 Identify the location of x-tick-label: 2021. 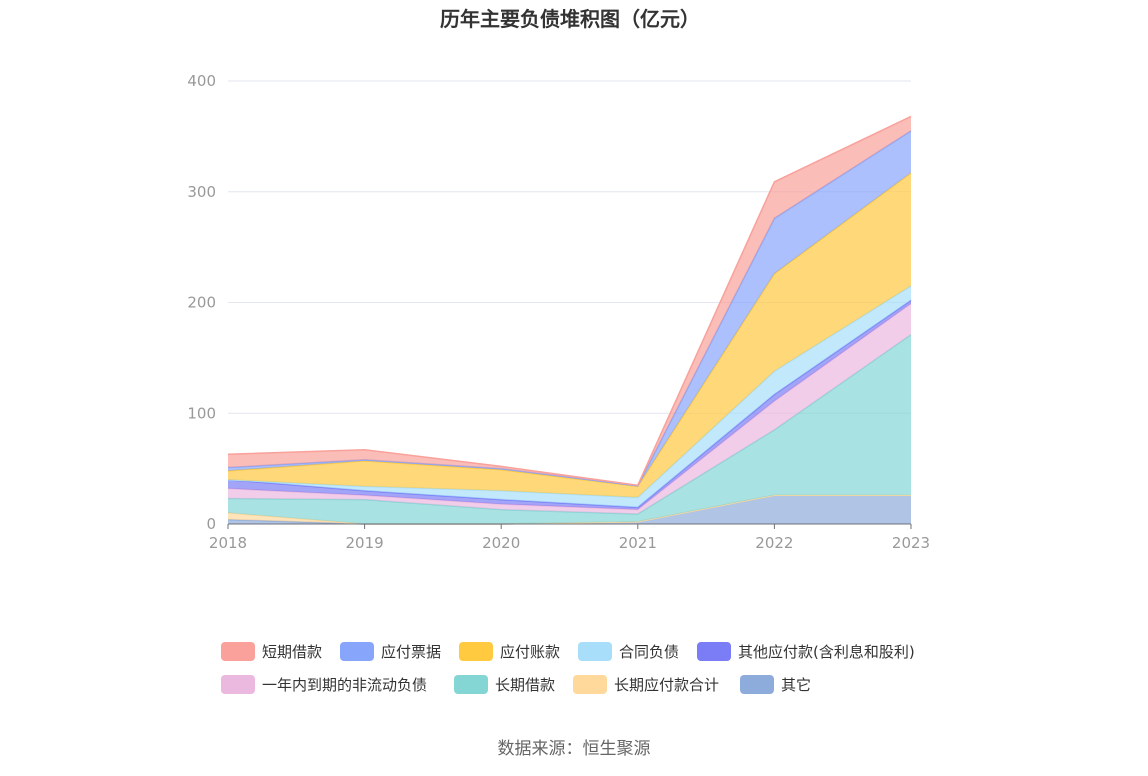
(638, 543).